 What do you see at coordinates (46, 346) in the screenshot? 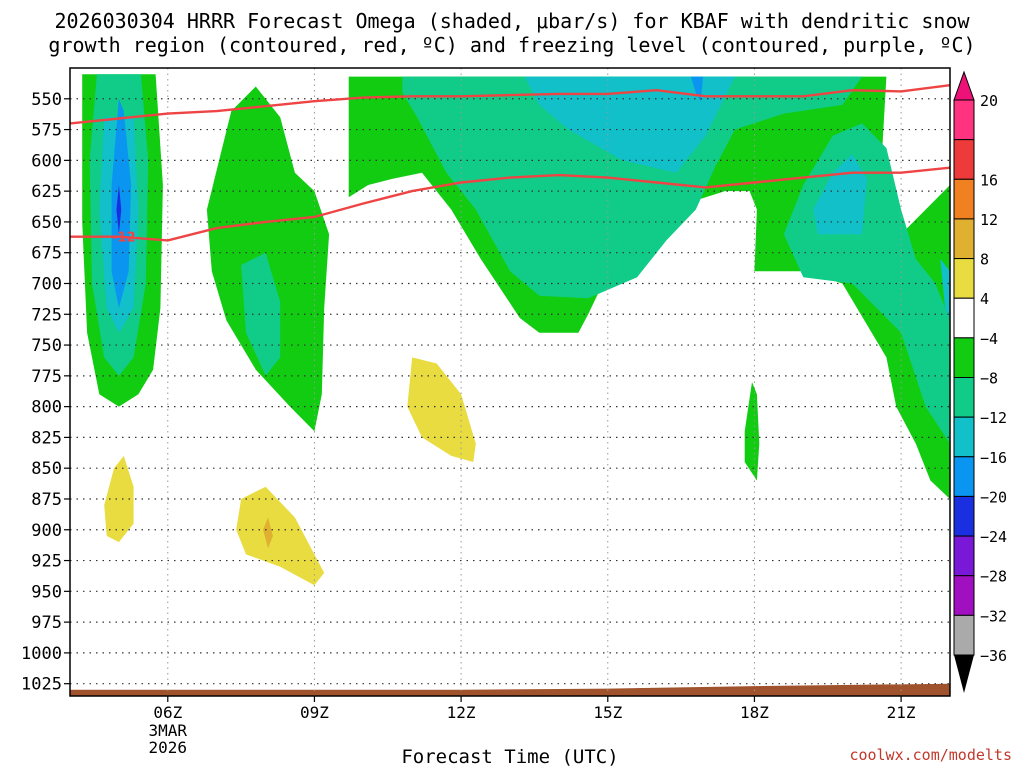
I see `y-tick-label-750: 750` at bounding box center [46, 346].